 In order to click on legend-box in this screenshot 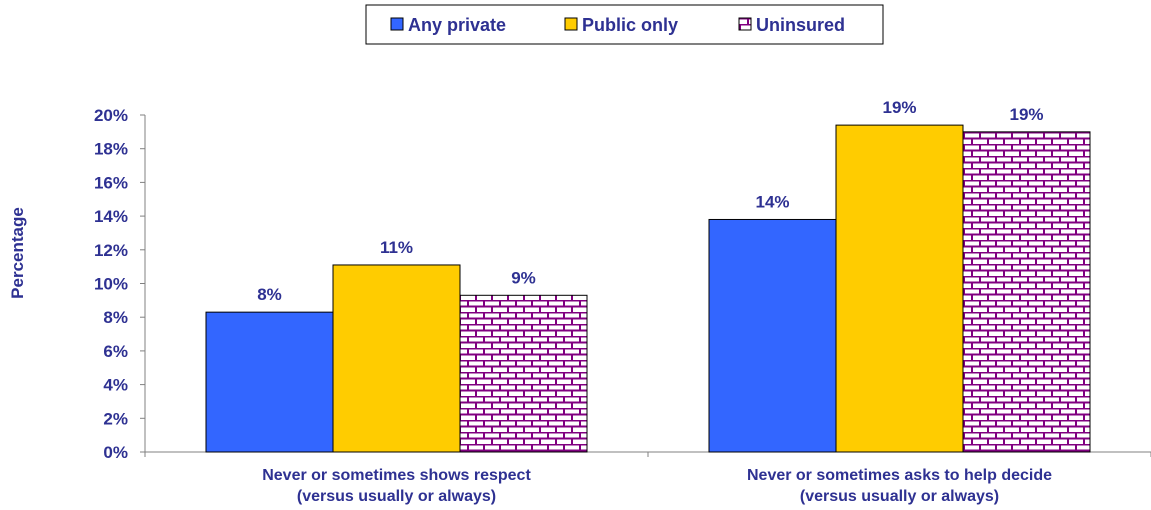, I will do `click(624, 24)`.